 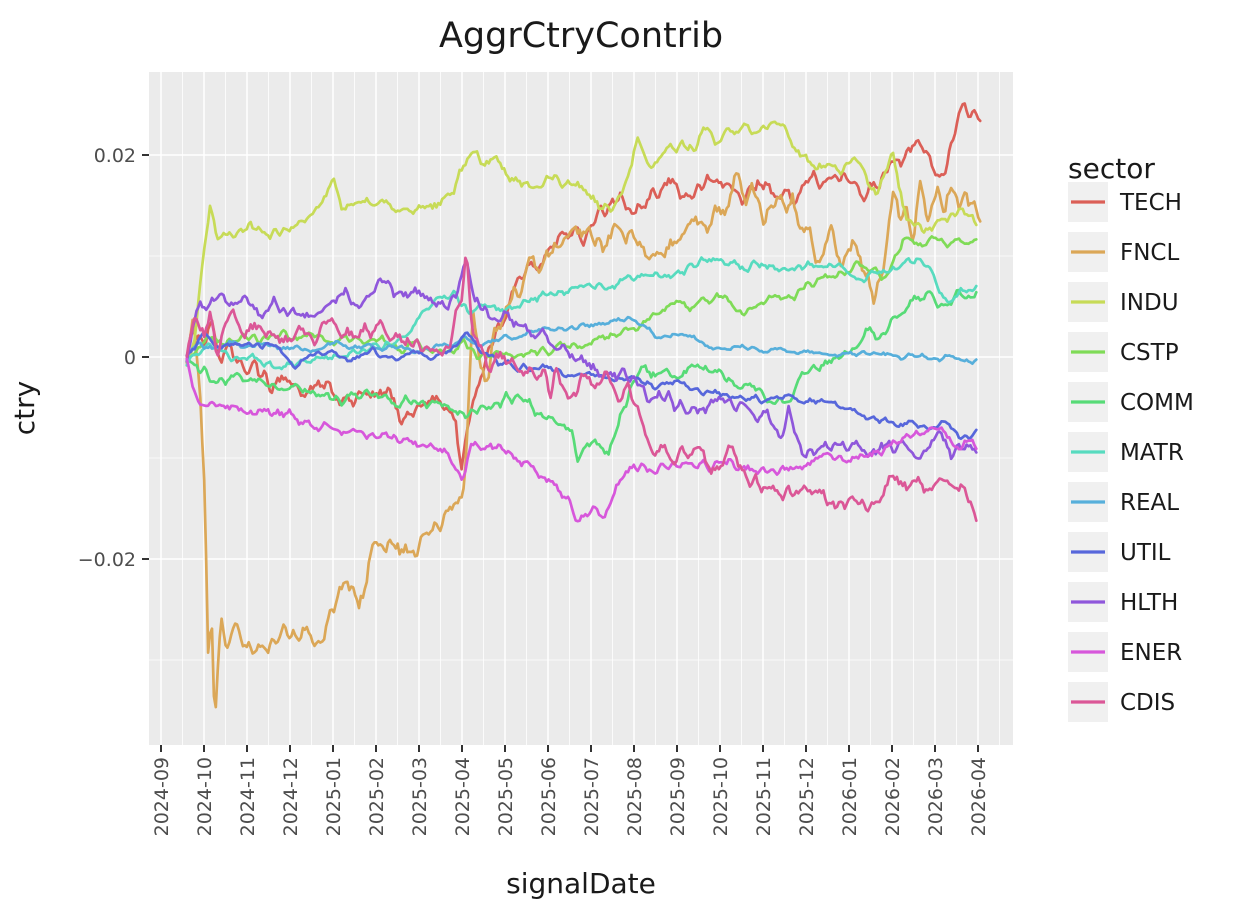 What do you see at coordinates (1151, 653) in the screenshot?
I see `legend-label-ENER: ENER` at bounding box center [1151, 653].